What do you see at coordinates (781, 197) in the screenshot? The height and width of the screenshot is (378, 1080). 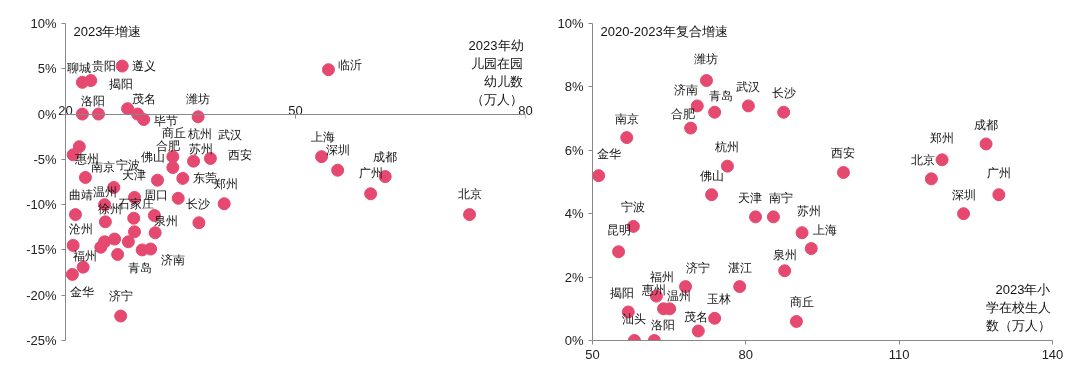 I see `annotation: 南宁` at bounding box center [781, 197].